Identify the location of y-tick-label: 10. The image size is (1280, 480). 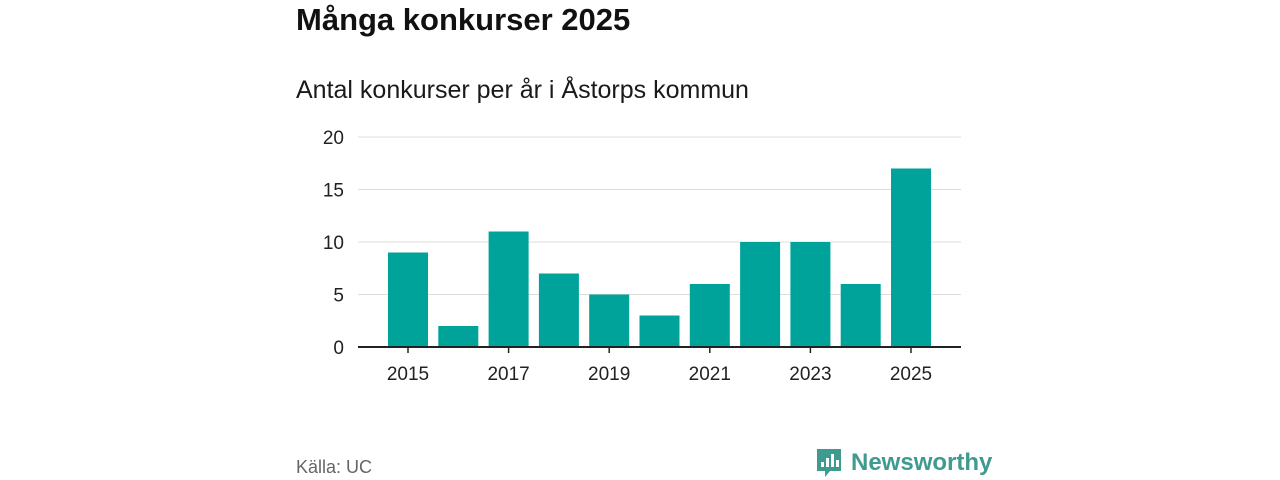
(333, 243).